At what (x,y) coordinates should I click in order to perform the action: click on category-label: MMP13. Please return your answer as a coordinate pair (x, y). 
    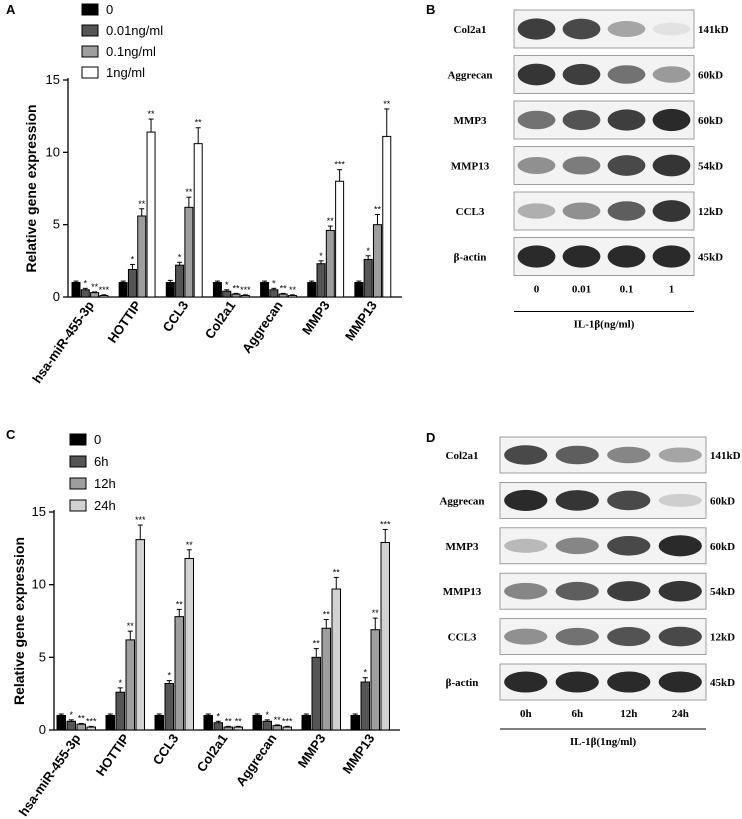
    Looking at the image, I should click on (358, 753).